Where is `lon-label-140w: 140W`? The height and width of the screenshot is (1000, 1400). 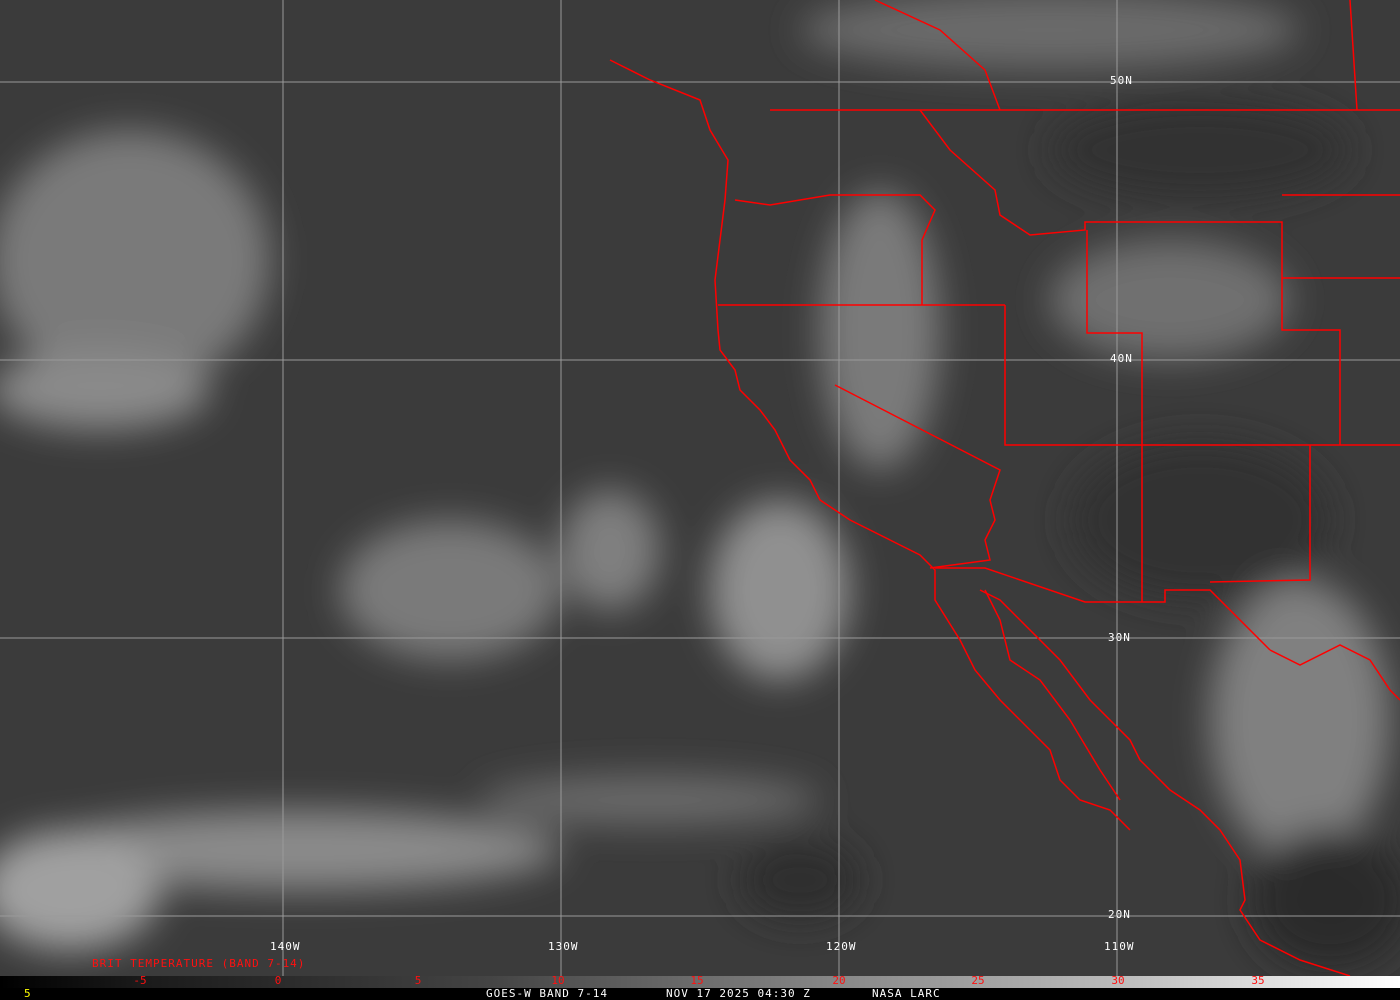 lon-label-140w: 140W is located at coordinates (285, 946).